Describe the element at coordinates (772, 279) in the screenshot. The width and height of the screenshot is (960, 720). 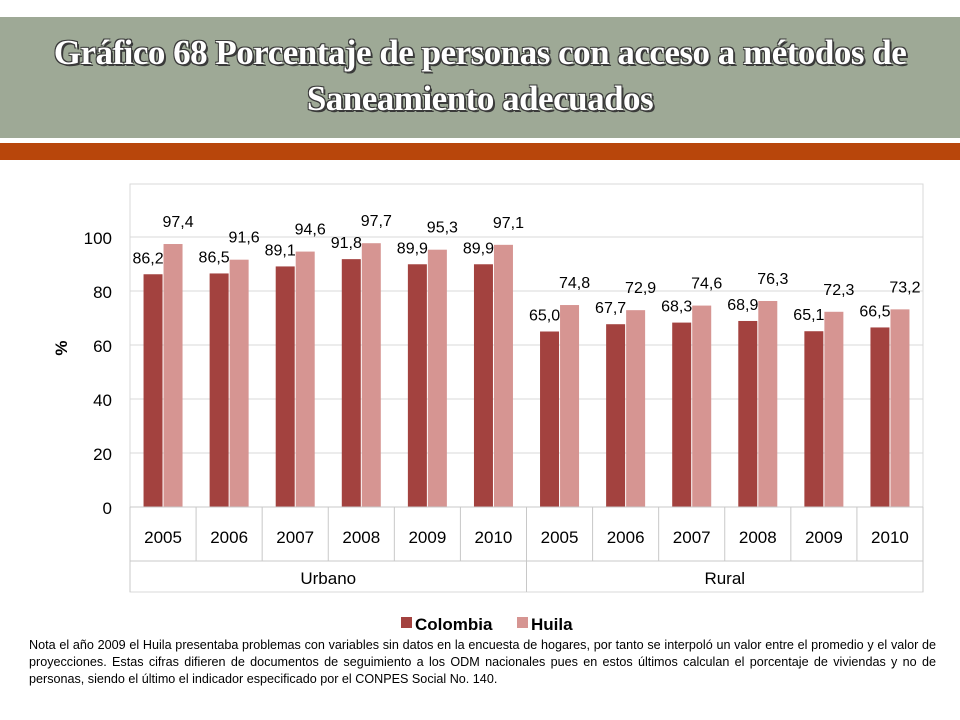
I see `value-label: 76,3` at that location.